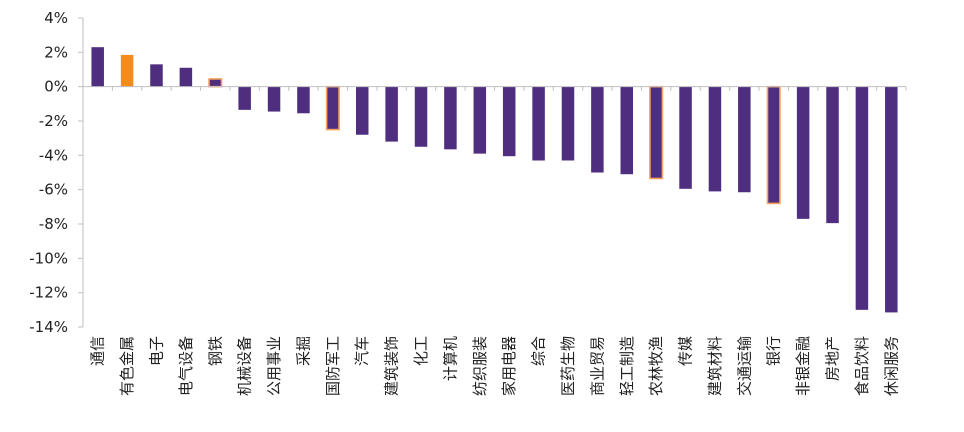  I want to click on category-label: 采掘, so click(303, 351).